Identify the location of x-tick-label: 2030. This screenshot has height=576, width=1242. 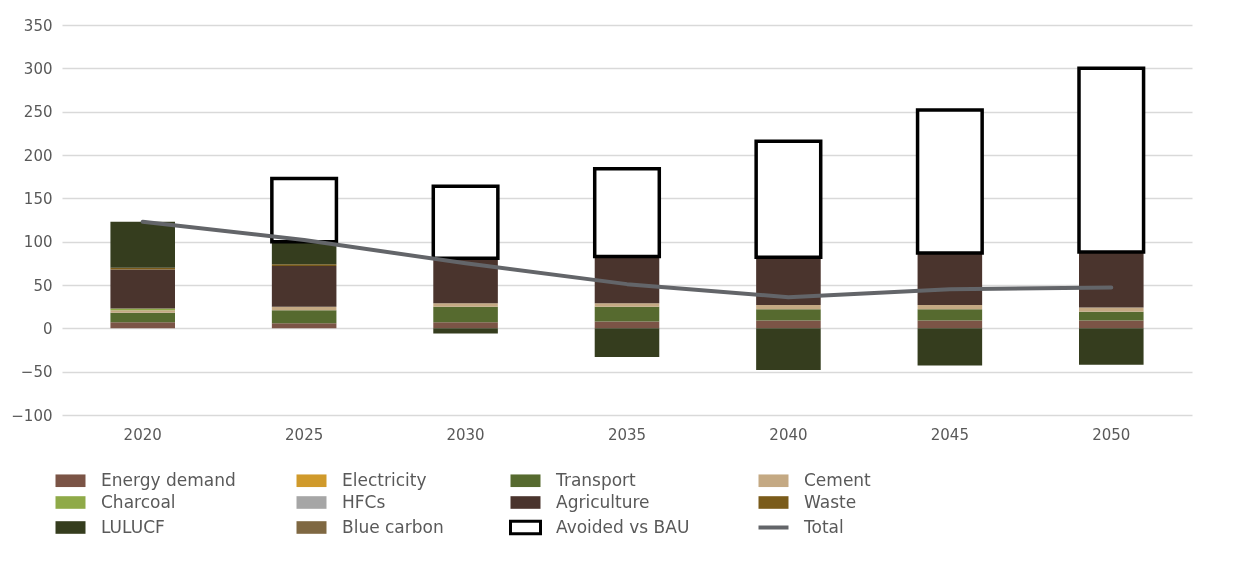
(465, 434).